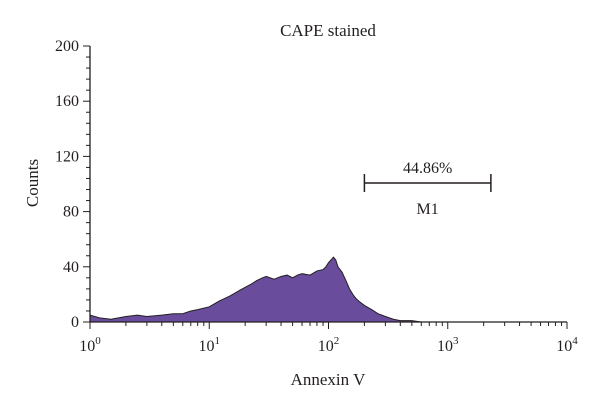 This screenshot has height=404, width=600. What do you see at coordinates (67, 101) in the screenshot?
I see `y-tick-label: 160` at bounding box center [67, 101].